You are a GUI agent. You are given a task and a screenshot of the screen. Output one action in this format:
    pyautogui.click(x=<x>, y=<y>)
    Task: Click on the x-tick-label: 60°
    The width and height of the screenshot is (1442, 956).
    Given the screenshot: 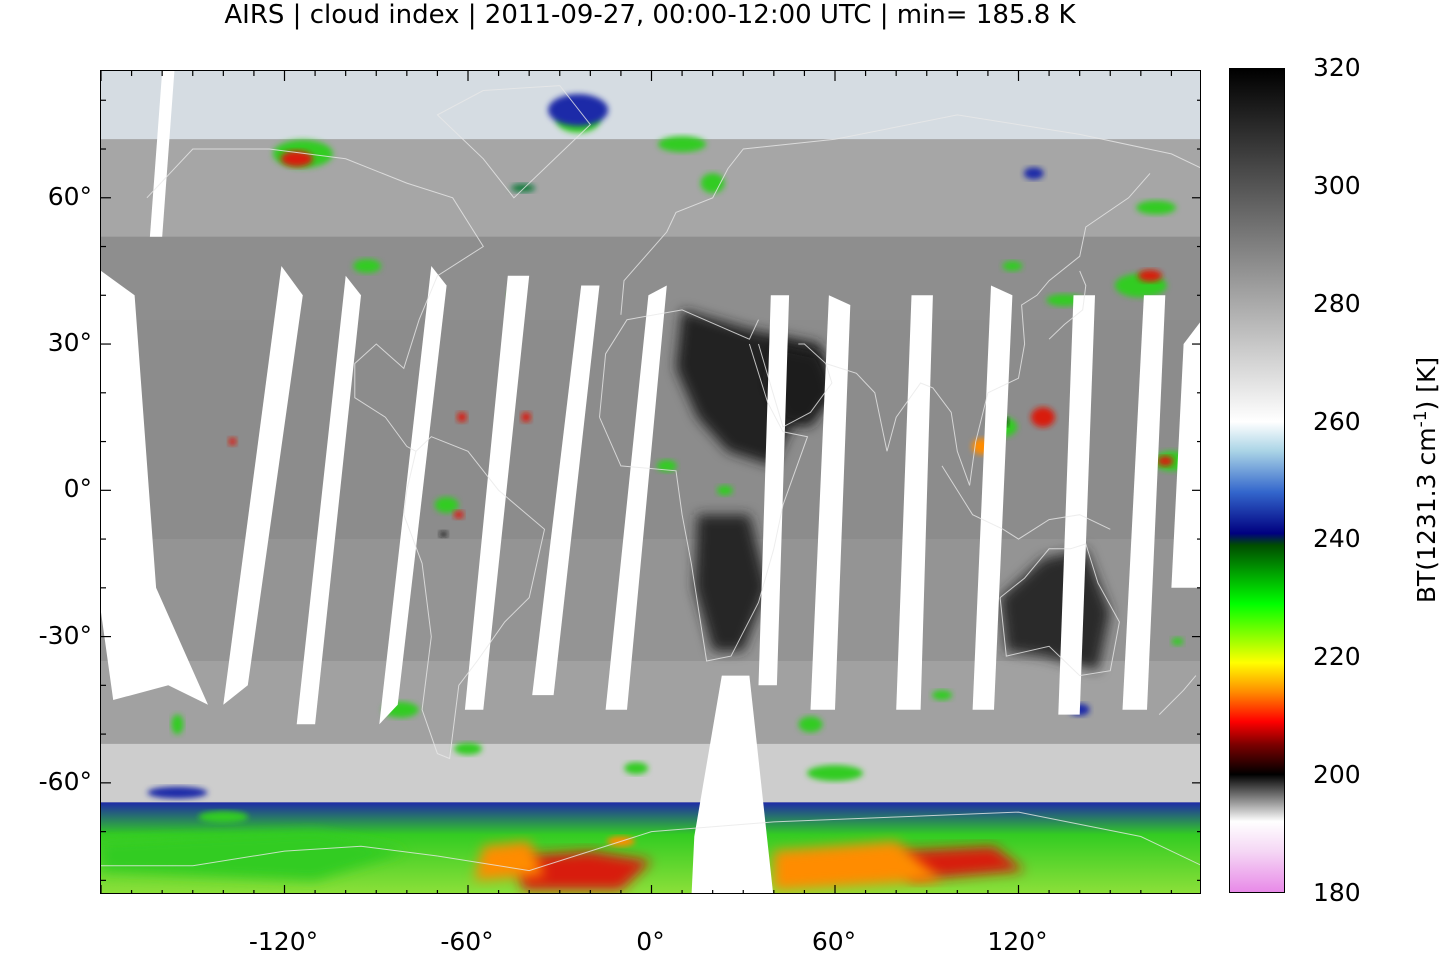 What is the action you would take?
    pyautogui.click(x=834, y=941)
    